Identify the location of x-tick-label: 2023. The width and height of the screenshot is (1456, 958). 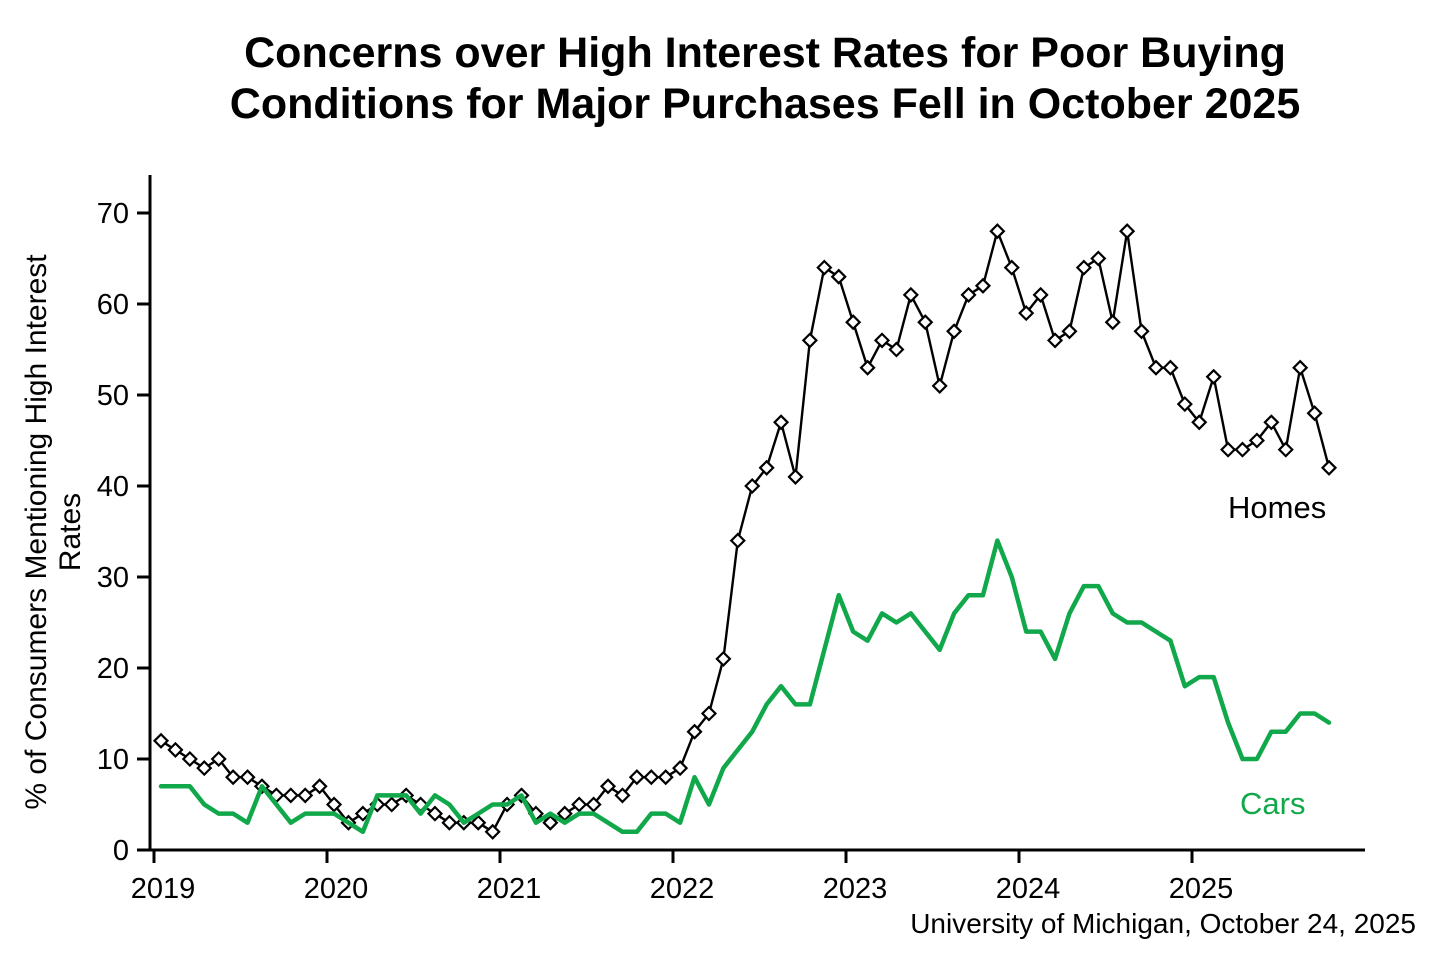
(855, 889).